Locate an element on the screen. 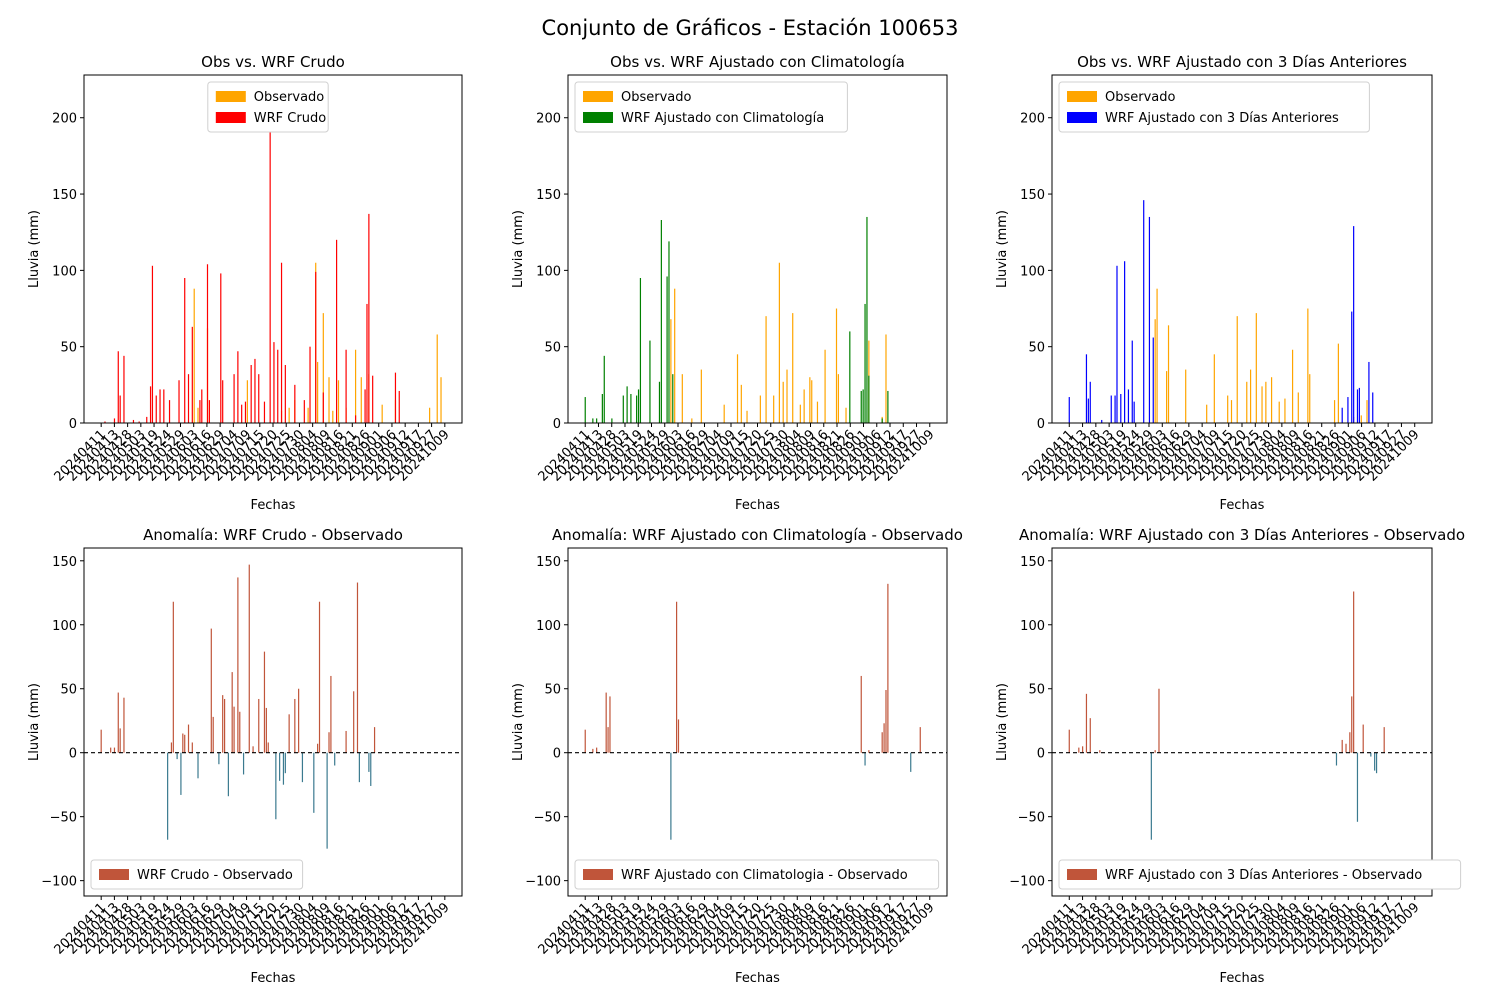 This screenshot has width=1500, height=1000. chart-title: Obs vs. WRF Crudo is located at coordinates (273, 62).